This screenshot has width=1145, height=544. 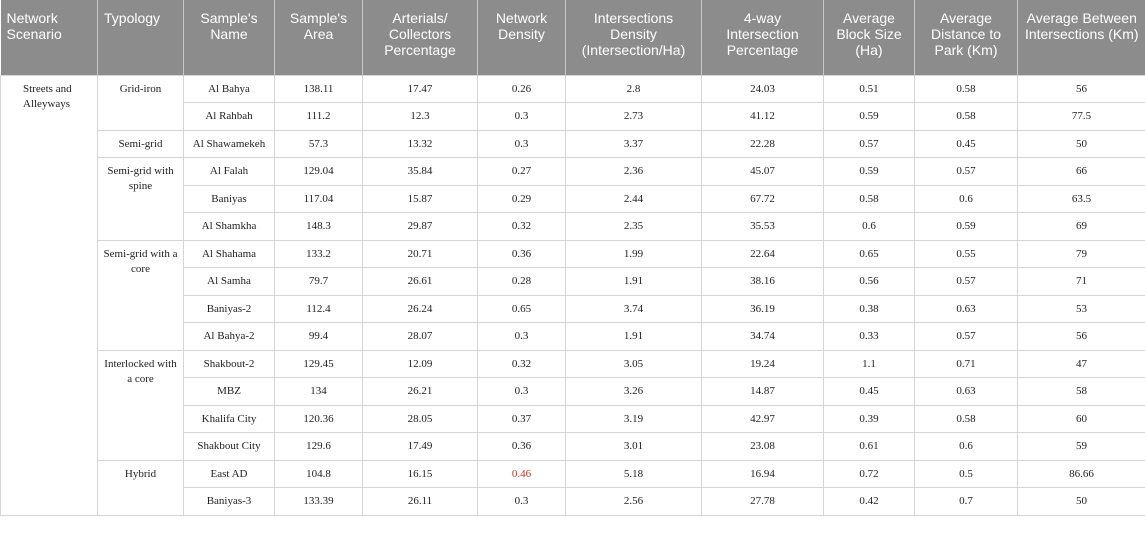 I want to click on four-way-percentage-cell: 67.72, so click(x=762, y=198).